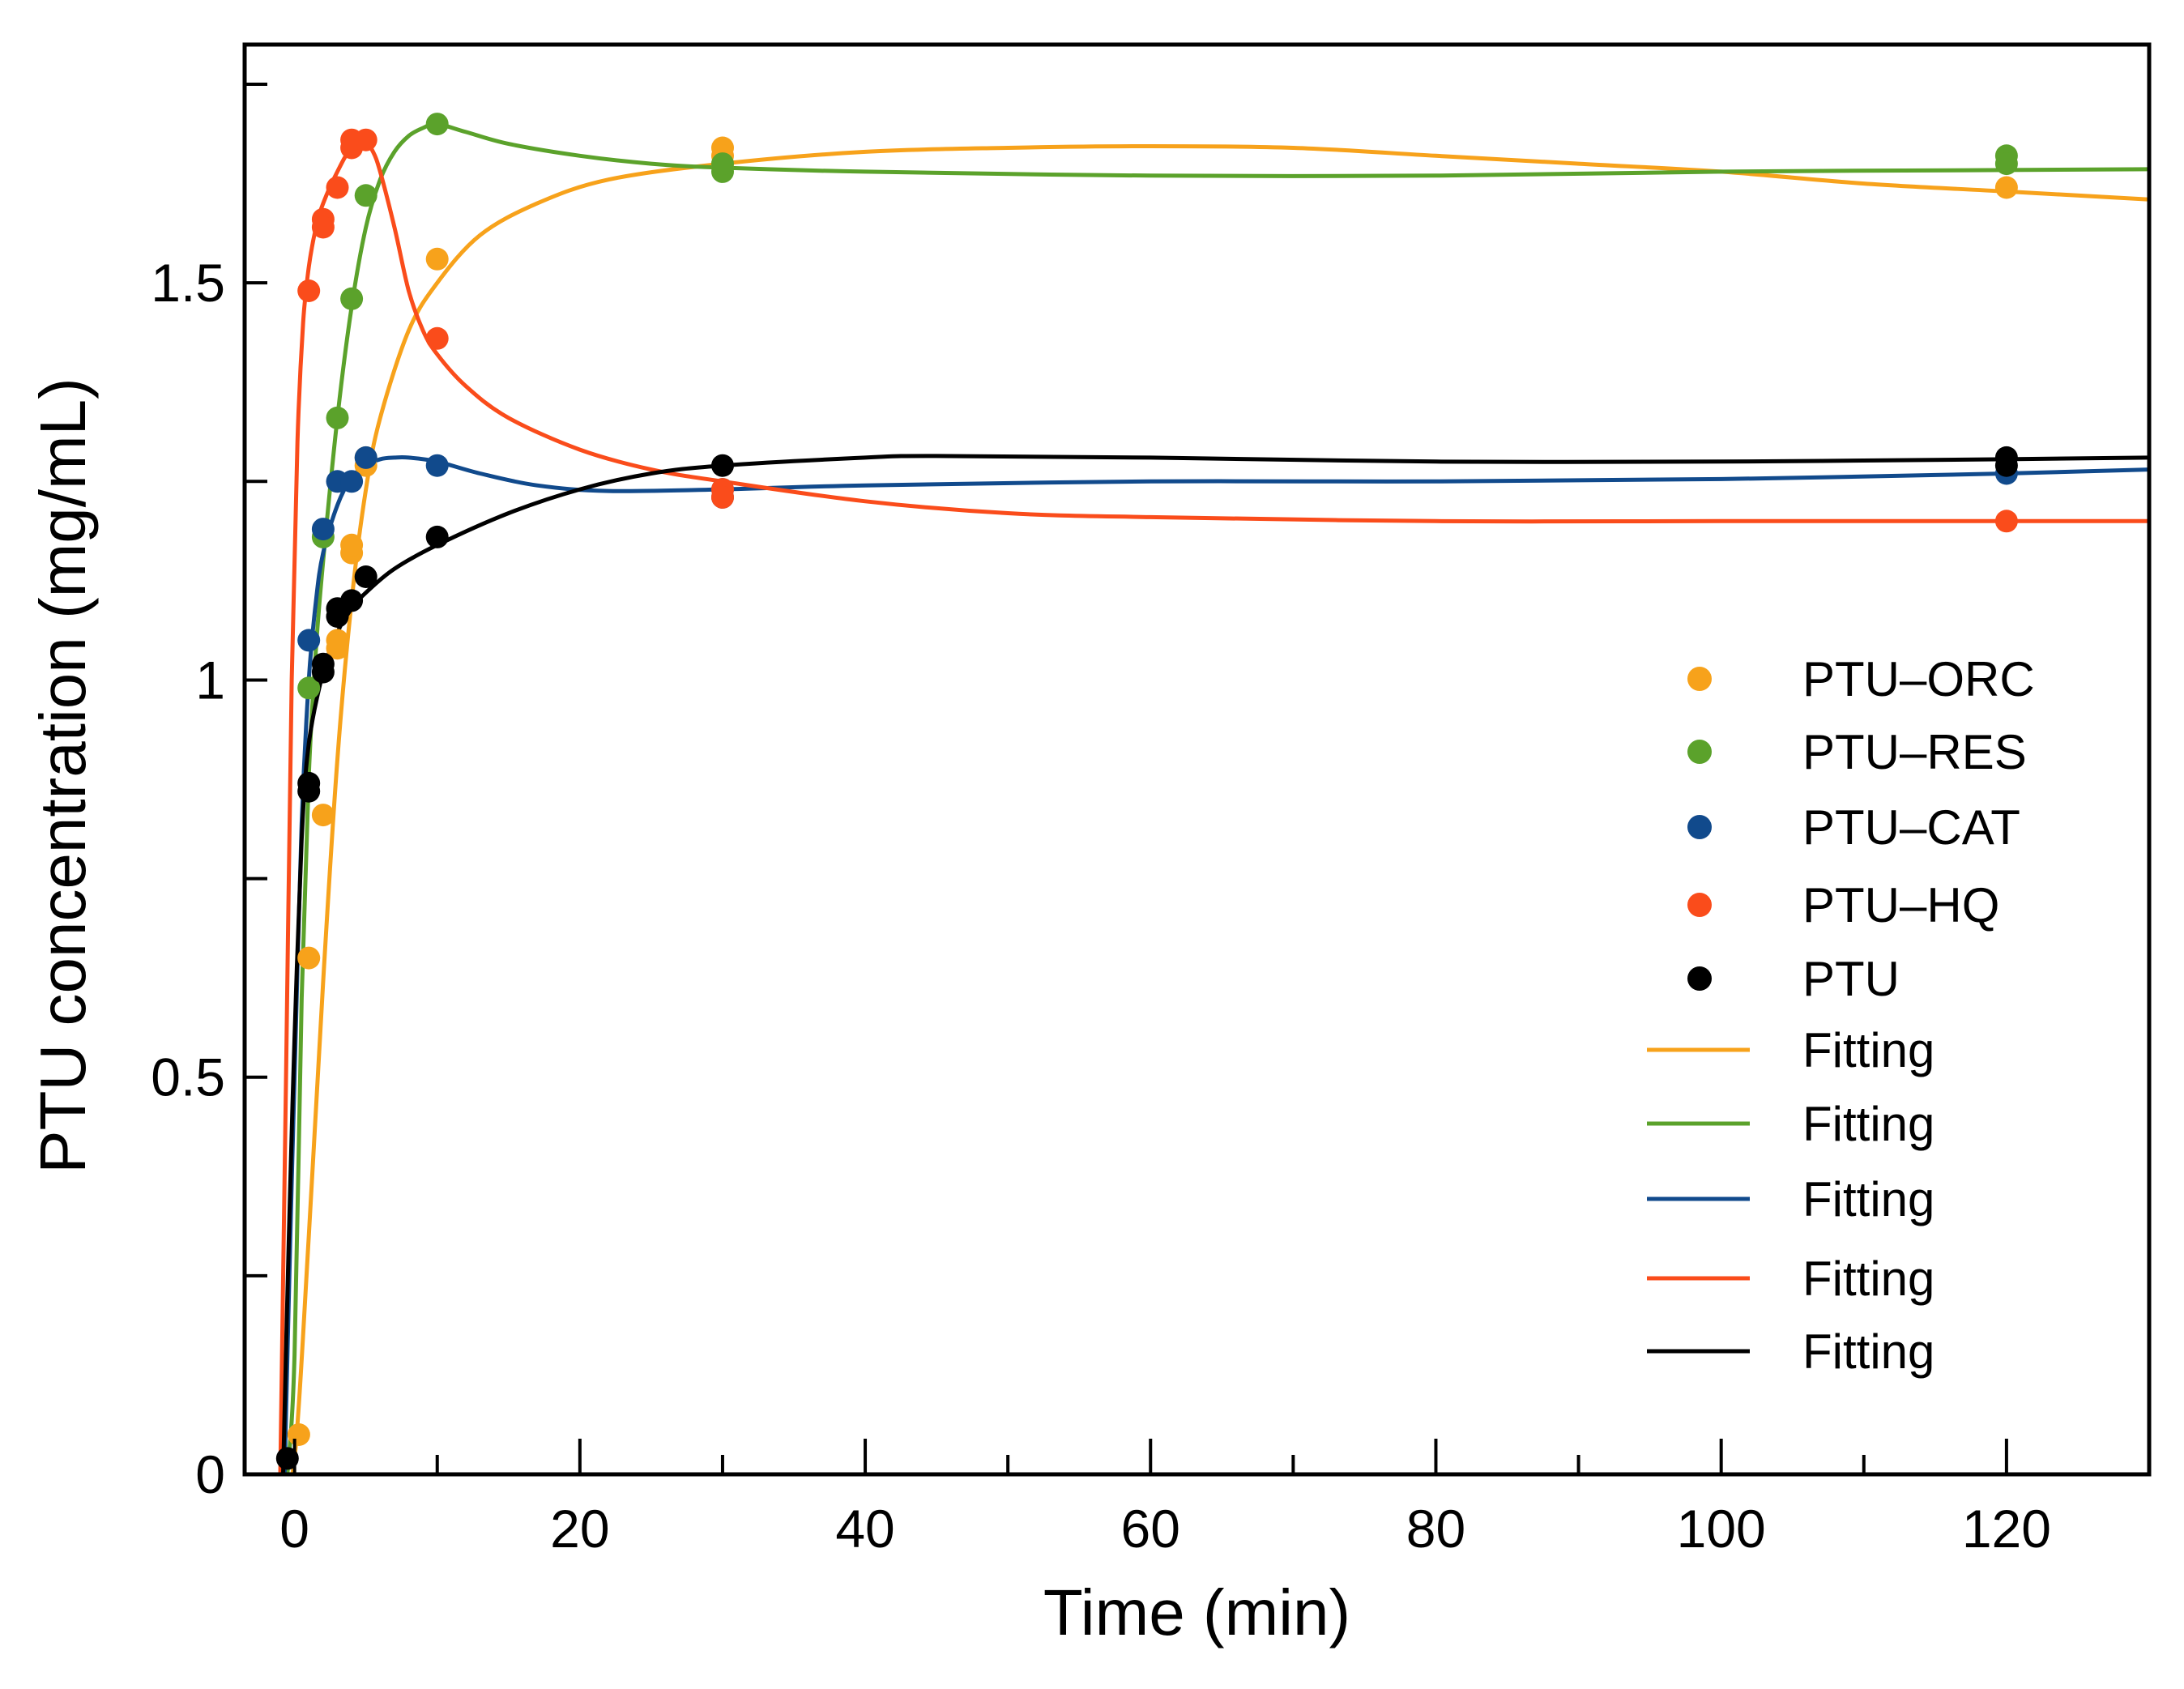 Image resolution: width=2184 pixels, height=1689 pixels. Describe the element at coordinates (1918, 679) in the screenshot. I see `legend-label-0: PTU–ORC` at that location.